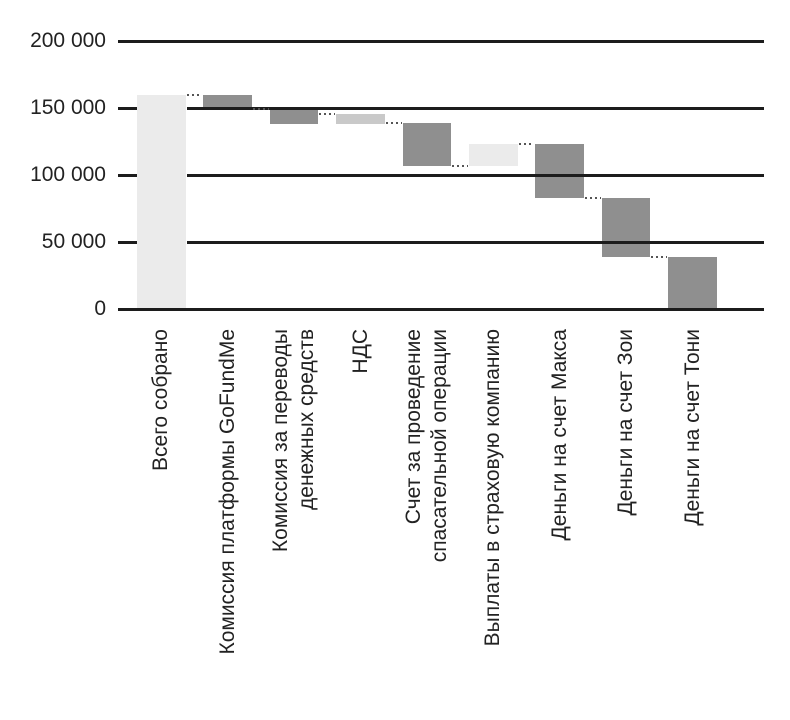 The height and width of the screenshot is (720, 790). I want to click on bar-gofundme-fee, so click(227, 102).